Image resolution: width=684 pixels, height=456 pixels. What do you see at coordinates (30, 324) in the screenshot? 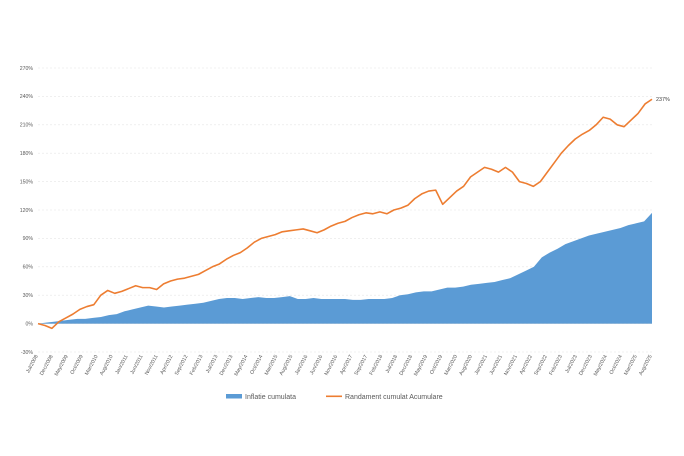
I see `y-tick-label: 0%` at bounding box center [30, 324].